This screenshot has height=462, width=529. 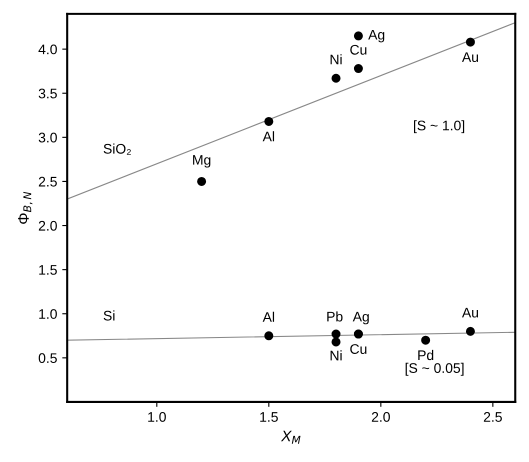 What do you see at coordinates (47, 137) in the screenshot?
I see `y-tick-label: 3.0` at bounding box center [47, 137].